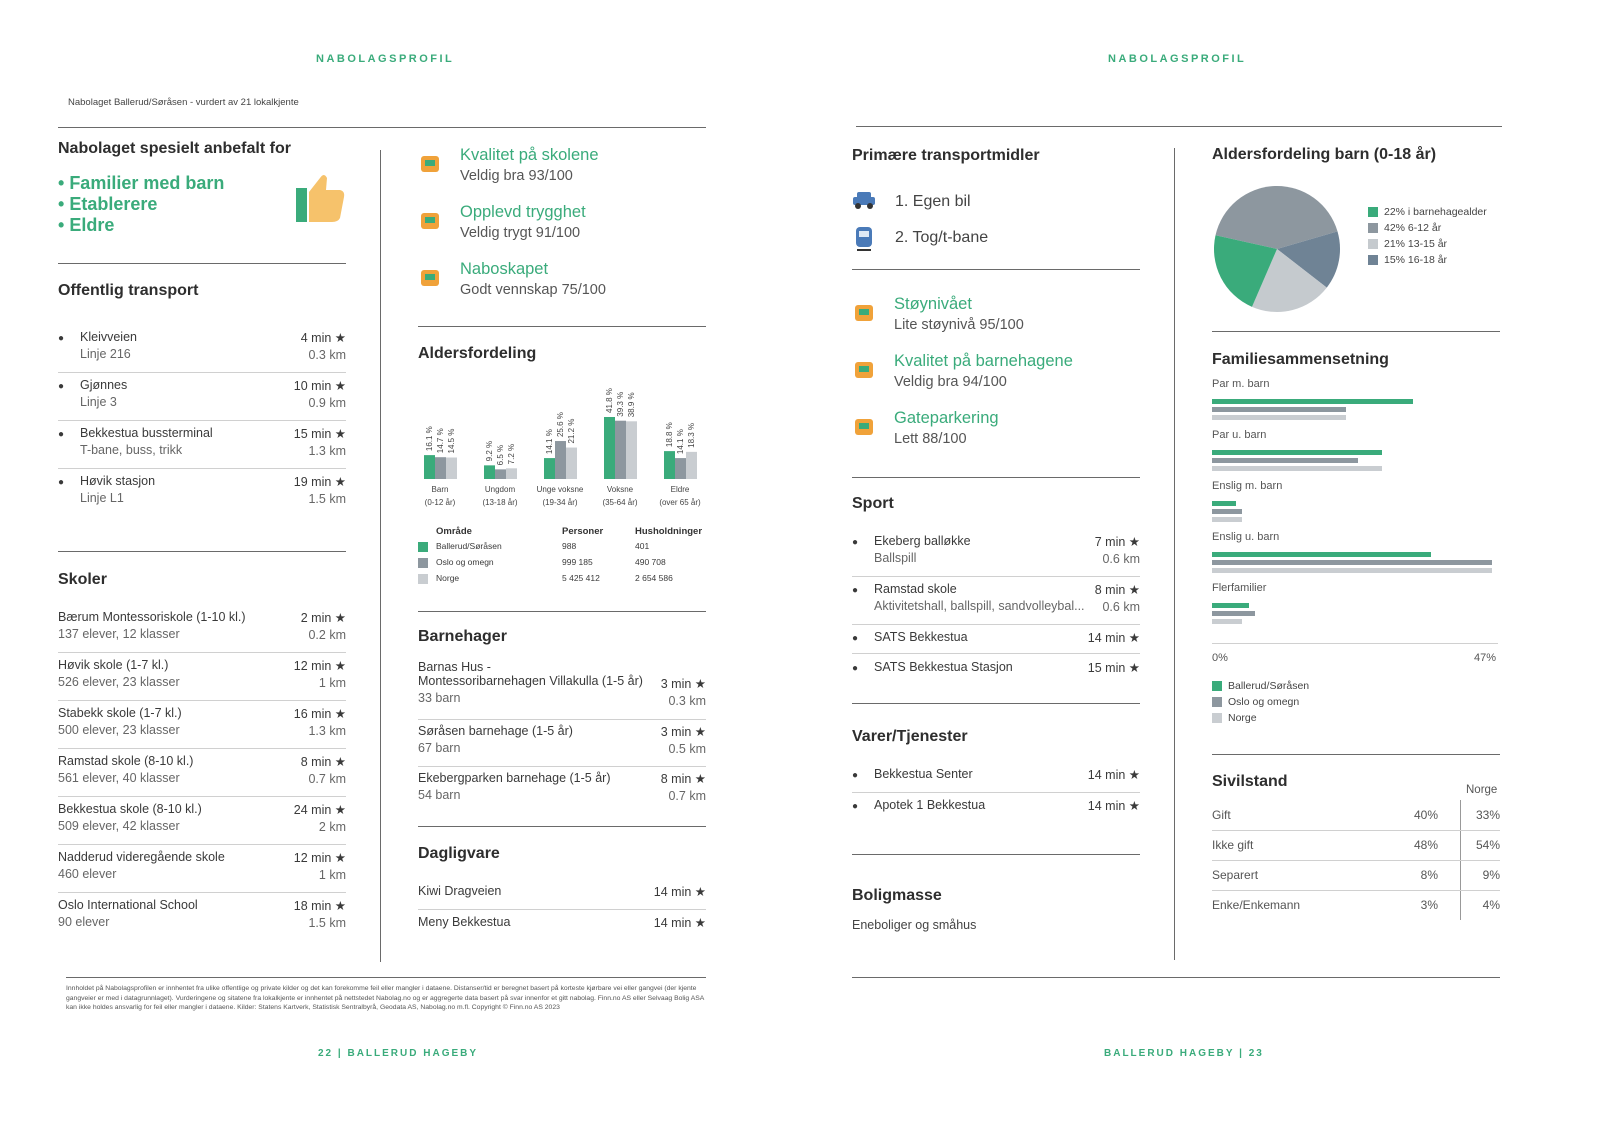 Image resolution: width=1600 pixels, height=1127 pixels. I want to click on row-sub: 90 elever, so click(84, 922).